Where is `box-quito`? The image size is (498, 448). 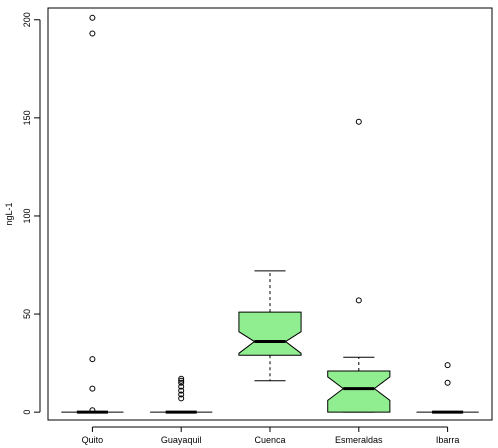
box-quito is located at coordinates (92, 214).